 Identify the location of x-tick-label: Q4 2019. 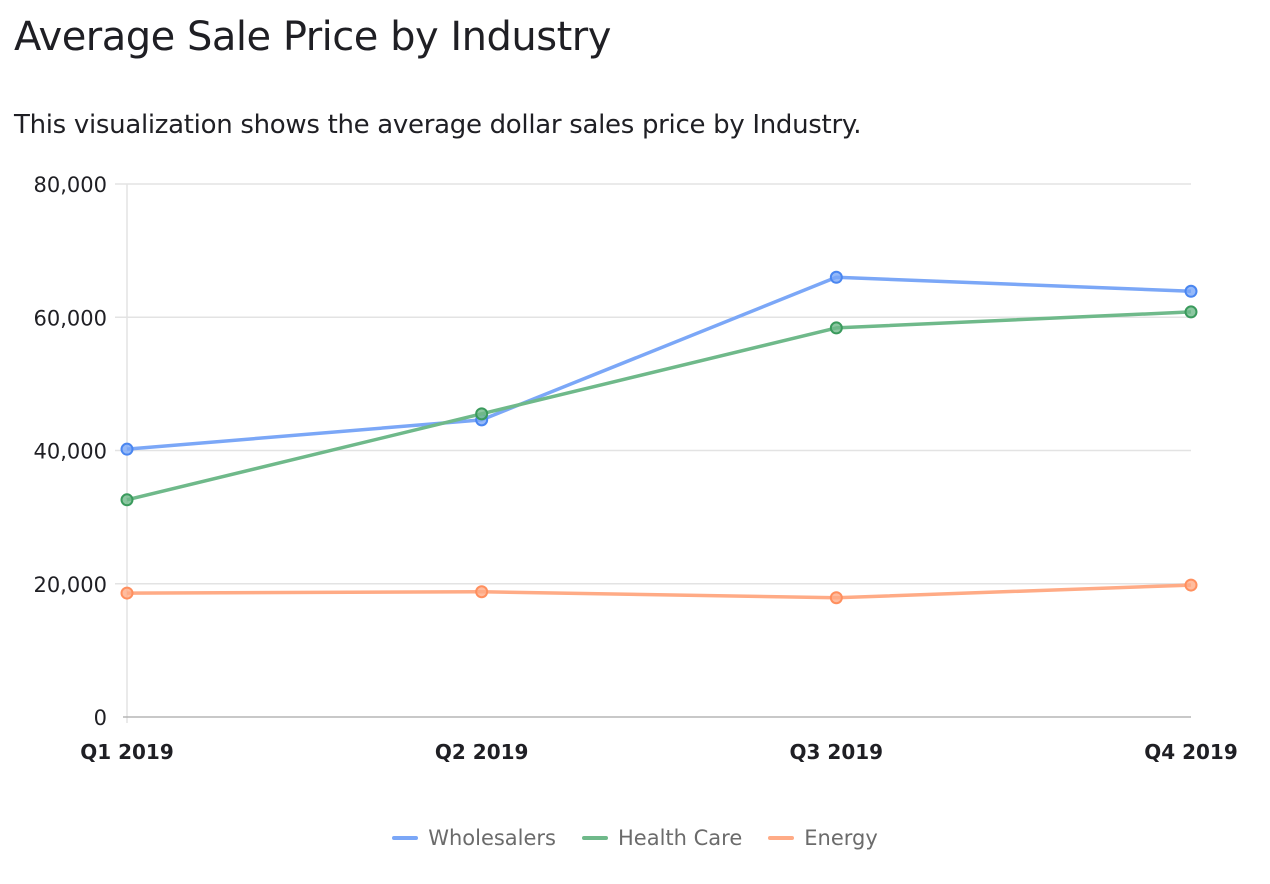
(1191, 752).